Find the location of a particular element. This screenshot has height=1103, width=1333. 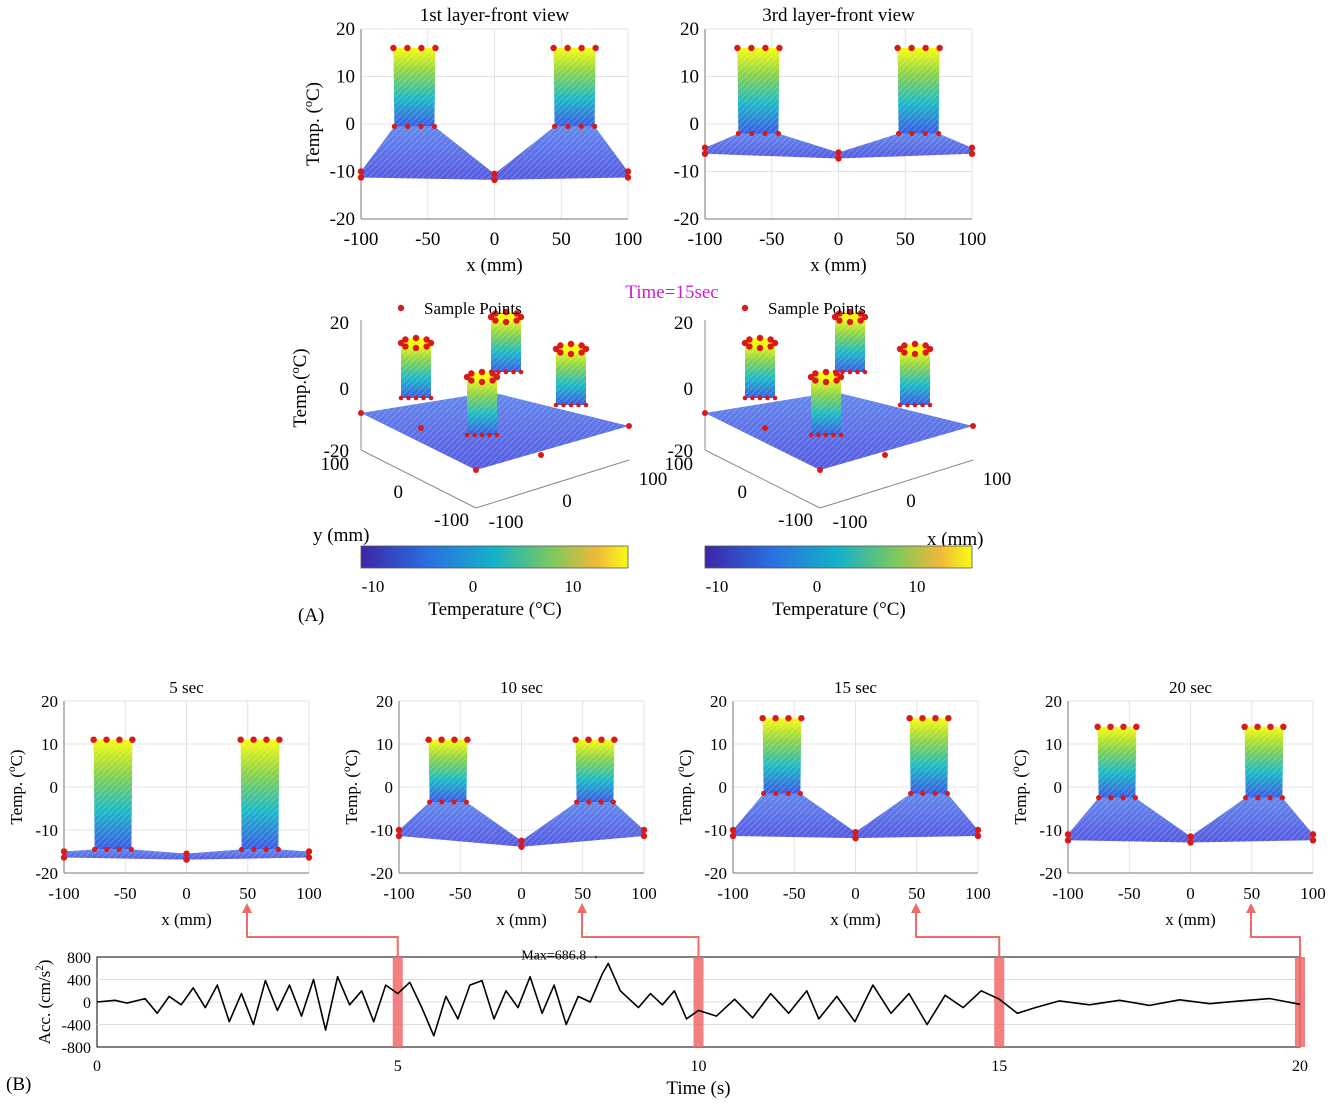

x-tick-label: 15 is located at coordinates (999, 1066).